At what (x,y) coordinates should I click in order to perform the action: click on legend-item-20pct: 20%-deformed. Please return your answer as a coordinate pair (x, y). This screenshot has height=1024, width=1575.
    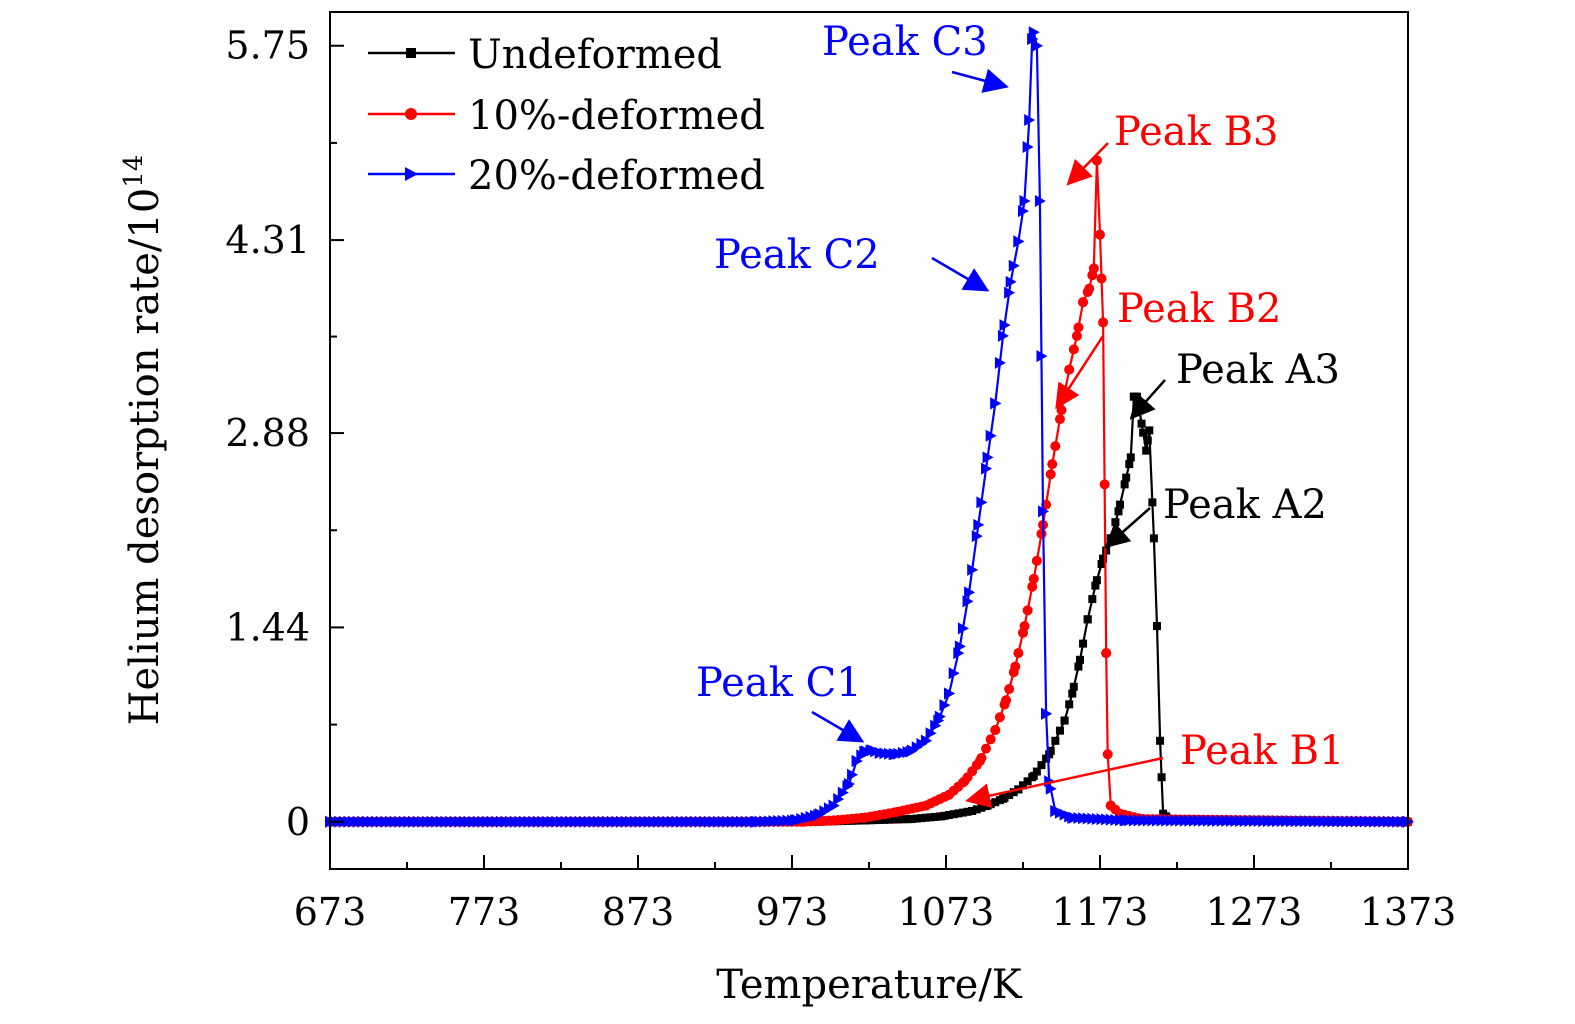
    Looking at the image, I should click on (566, 176).